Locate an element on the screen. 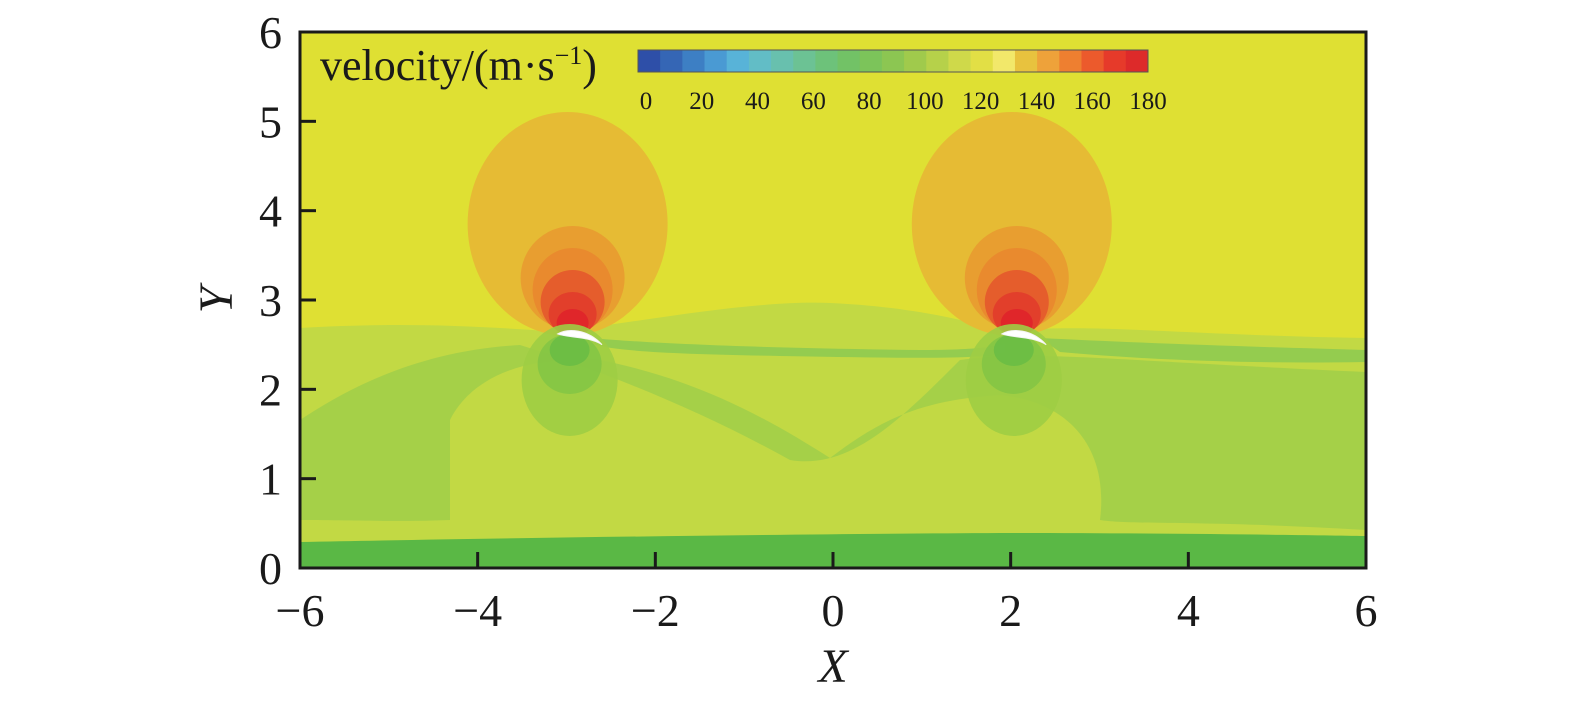  x-tick-label: −2 is located at coordinates (655, 610).